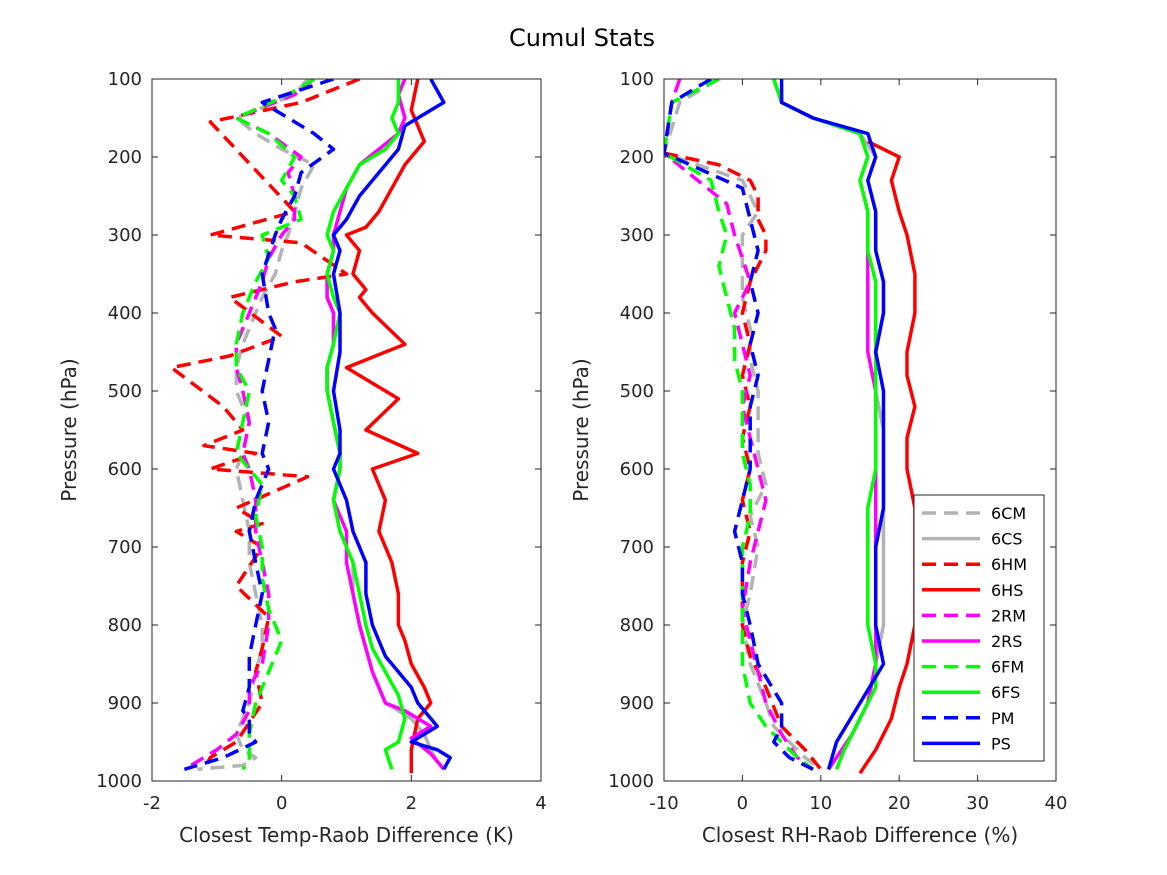 The width and height of the screenshot is (1167, 875). What do you see at coordinates (1005, 692) in the screenshot?
I see `legend-label: 6FS` at bounding box center [1005, 692].